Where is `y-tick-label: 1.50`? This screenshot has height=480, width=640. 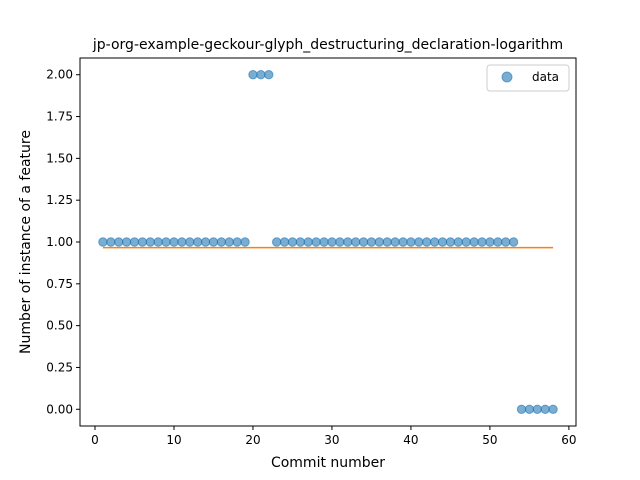 y-tick-label: 1.50 is located at coordinates (59, 158).